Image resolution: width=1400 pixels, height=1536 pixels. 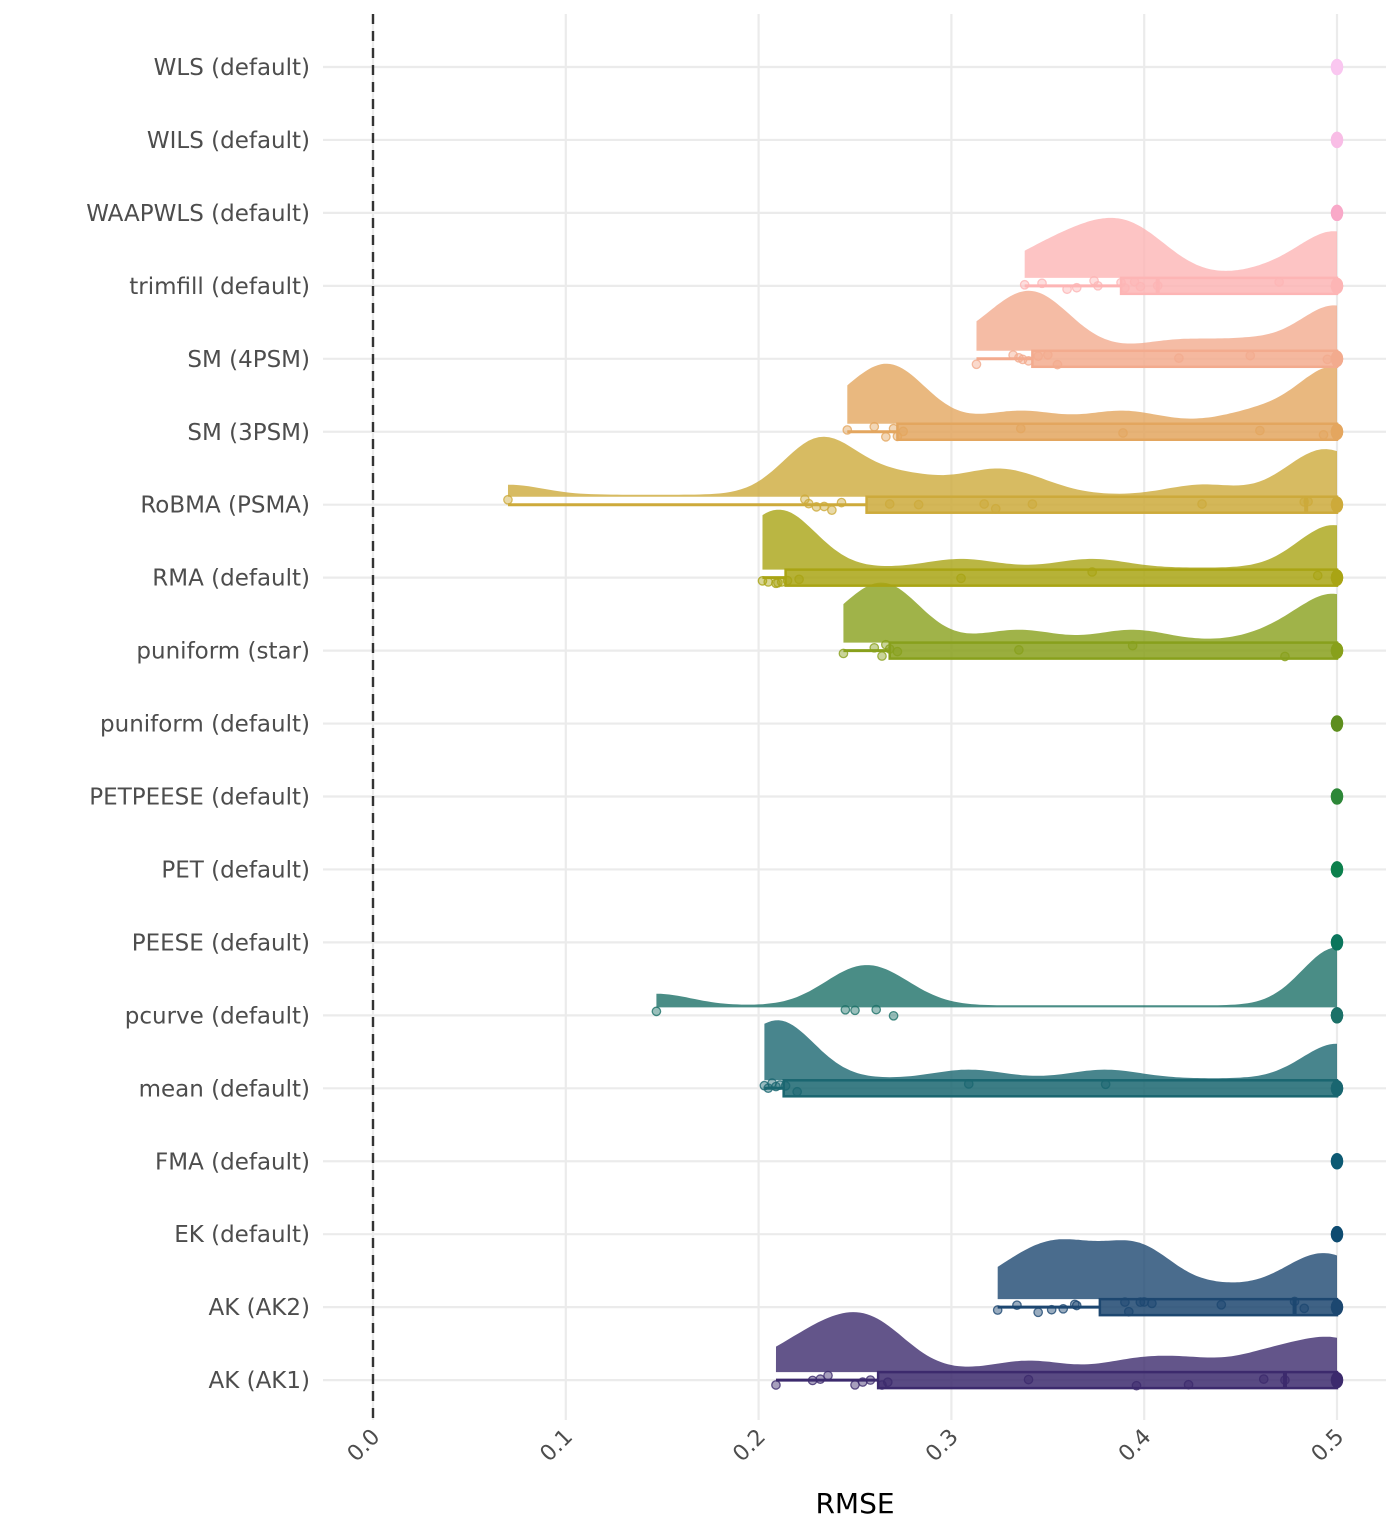 What do you see at coordinates (854, 1503) in the screenshot?
I see `x-axis-title: RMSE` at bounding box center [854, 1503].